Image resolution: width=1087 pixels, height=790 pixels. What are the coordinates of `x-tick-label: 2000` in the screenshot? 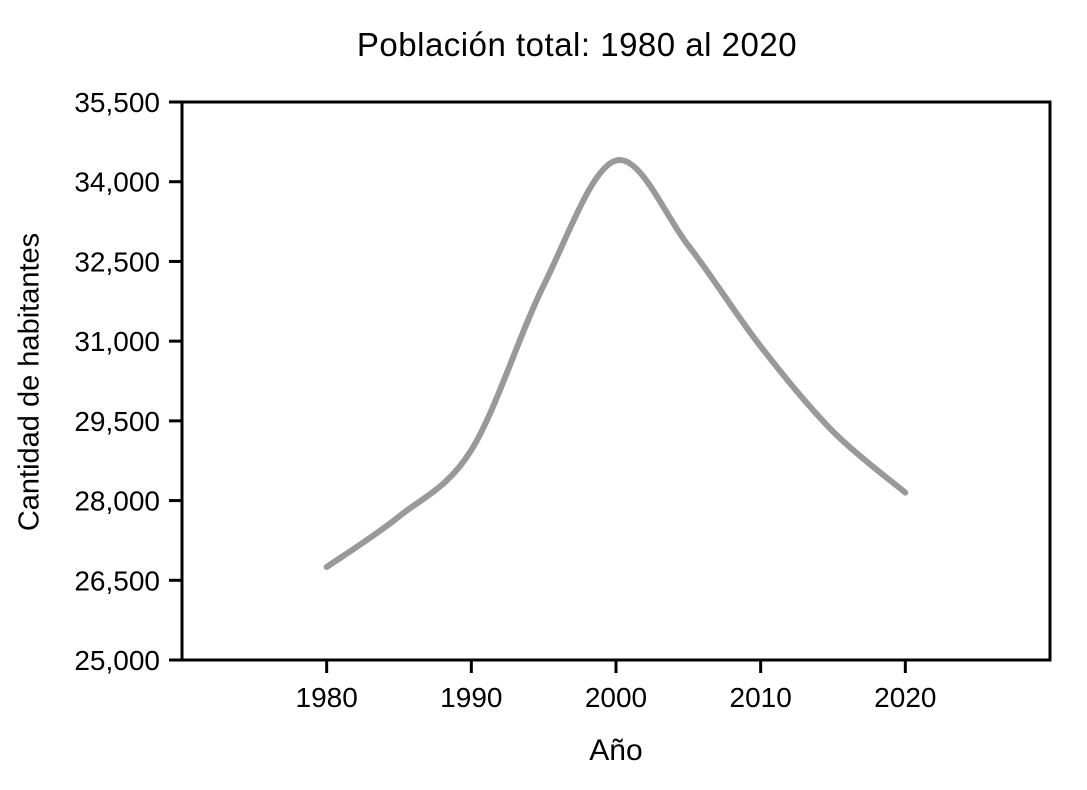 It's located at (616, 697).